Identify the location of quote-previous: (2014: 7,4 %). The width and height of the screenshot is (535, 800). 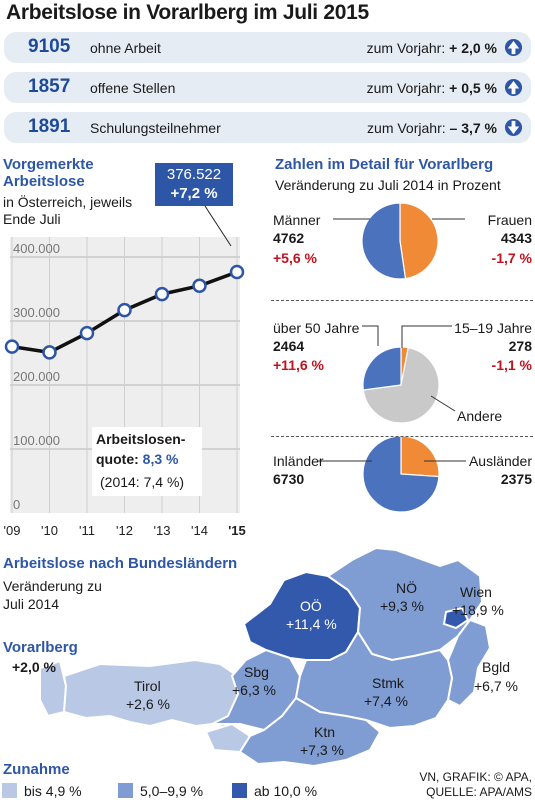
(142, 482).